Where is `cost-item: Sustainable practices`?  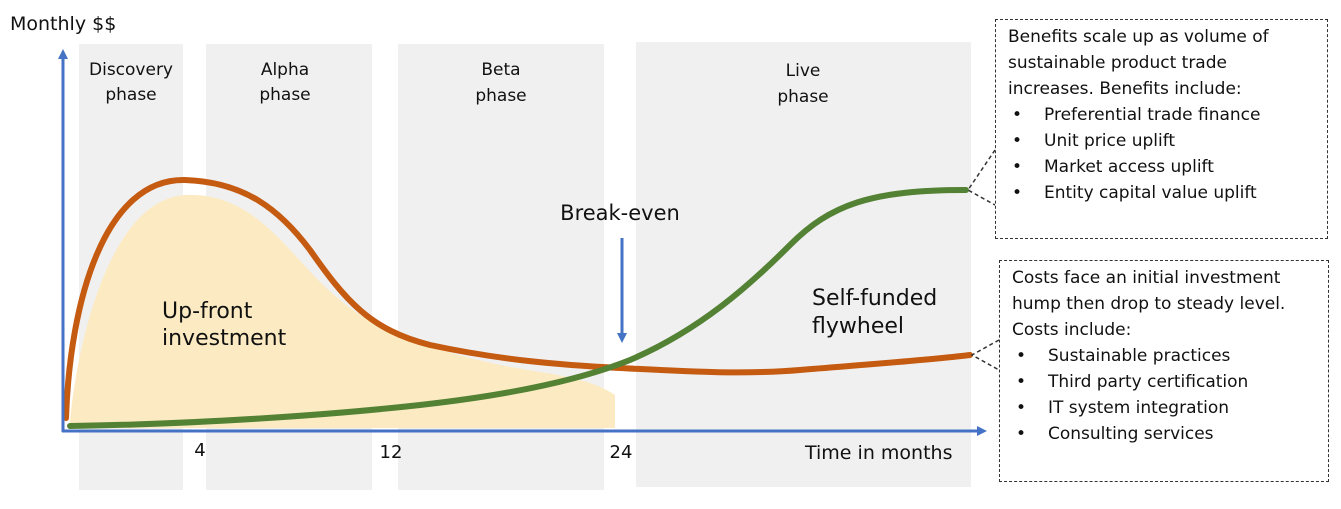
cost-item: Sustainable practices is located at coordinates (1166, 356).